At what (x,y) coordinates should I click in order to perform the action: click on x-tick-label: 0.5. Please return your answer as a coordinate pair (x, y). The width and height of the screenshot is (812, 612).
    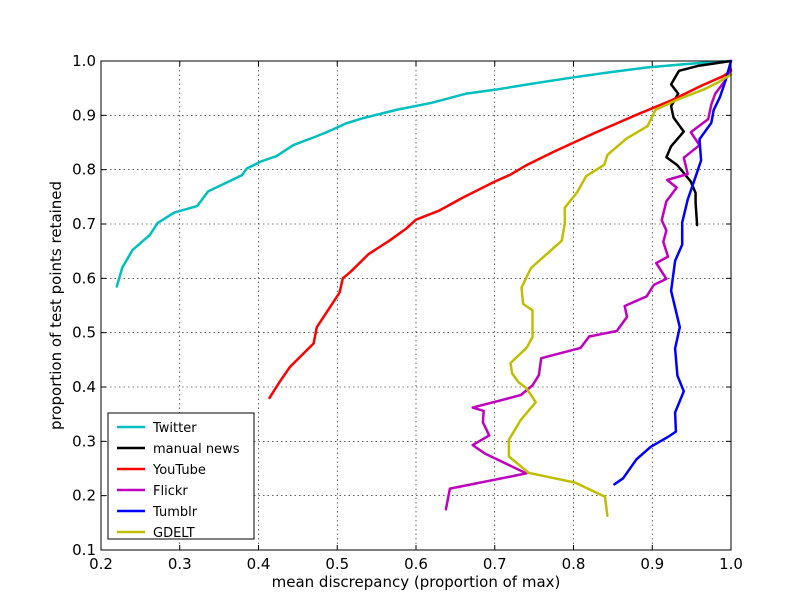
    Looking at the image, I should click on (337, 564).